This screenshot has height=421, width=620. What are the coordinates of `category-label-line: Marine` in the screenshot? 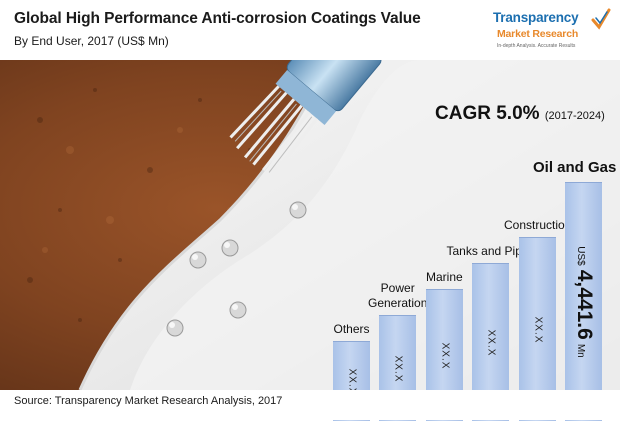 It's located at (444, 277).